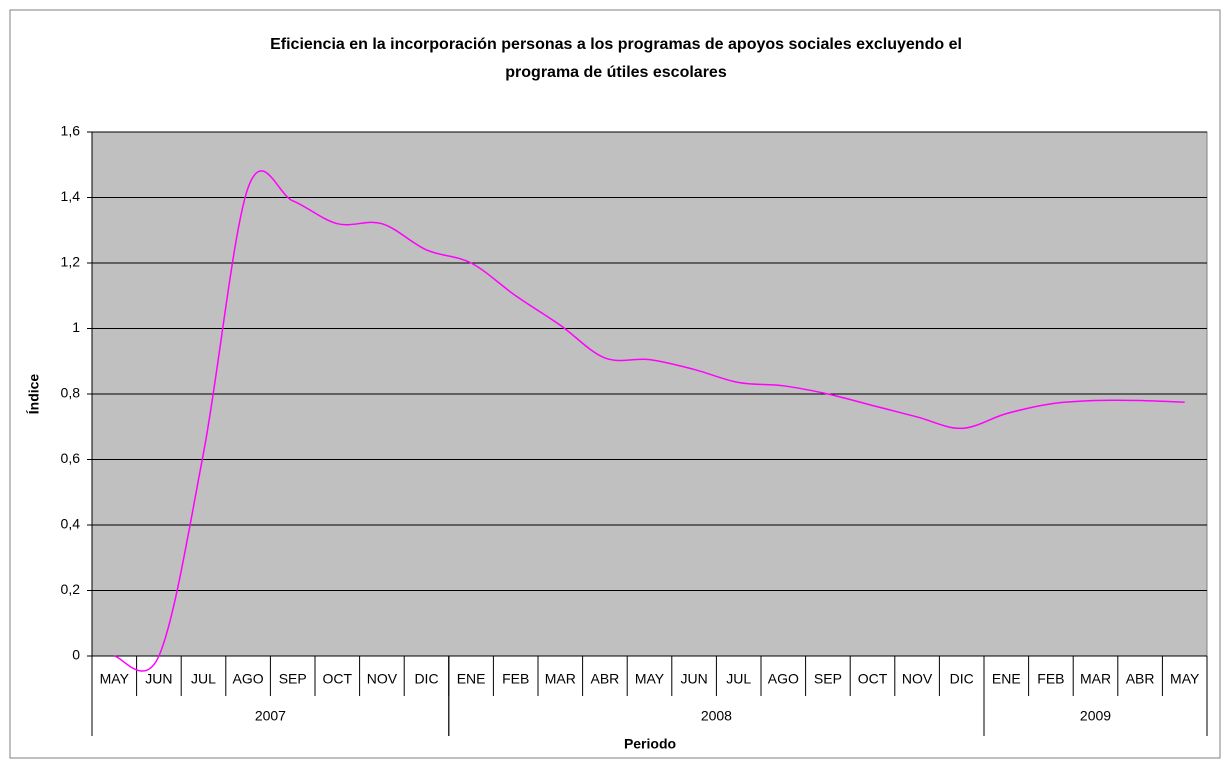  What do you see at coordinates (34, 394) in the screenshot?
I see `y-axis-title: Índice` at bounding box center [34, 394].